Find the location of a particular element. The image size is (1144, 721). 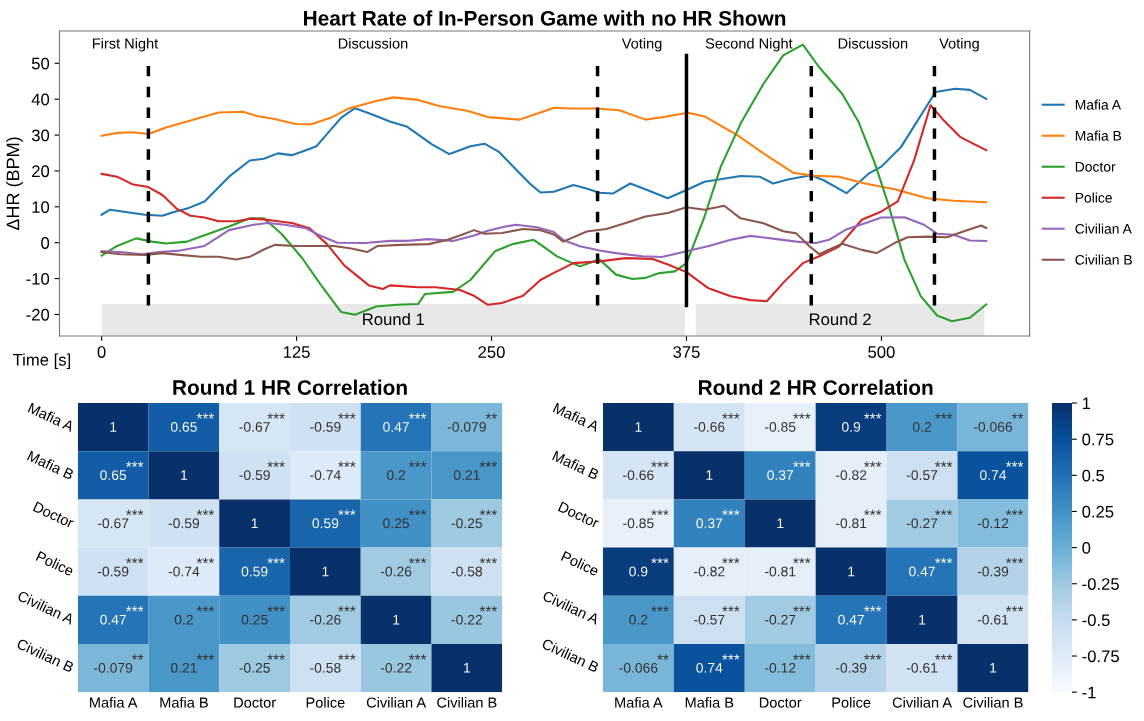

legend-label: Mafia B is located at coordinates (1098, 135).